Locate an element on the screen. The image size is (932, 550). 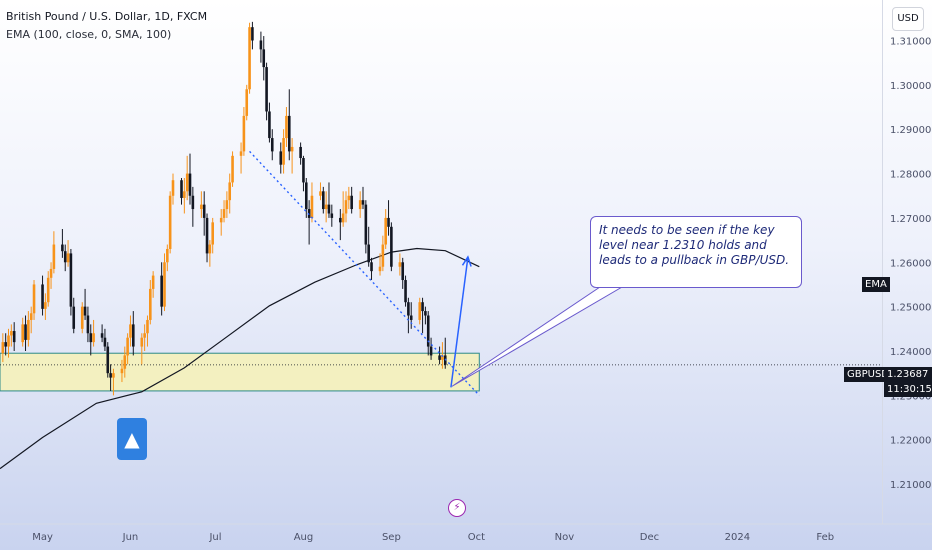
flash-icon: ⚡ is located at coordinates (457, 508).